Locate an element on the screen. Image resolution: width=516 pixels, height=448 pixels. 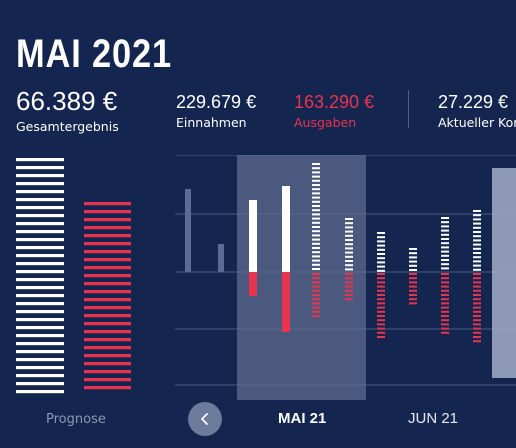
income-bar is located at coordinates (253, 236).